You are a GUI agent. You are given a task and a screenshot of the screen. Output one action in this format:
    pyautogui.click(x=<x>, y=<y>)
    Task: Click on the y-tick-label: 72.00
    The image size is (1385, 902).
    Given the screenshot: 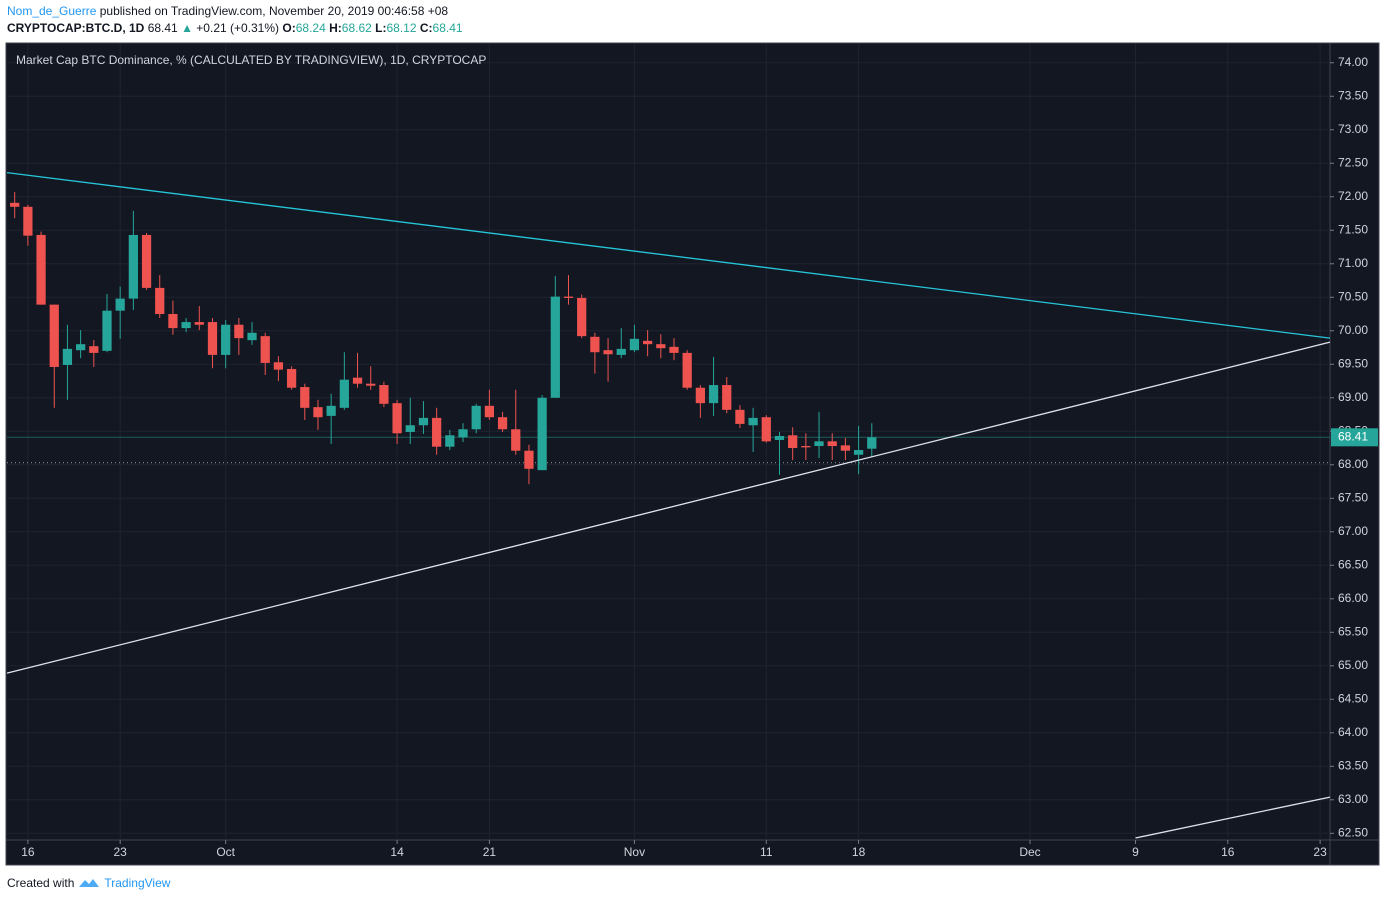 What is the action you would take?
    pyautogui.click(x=1353, y=196)
    